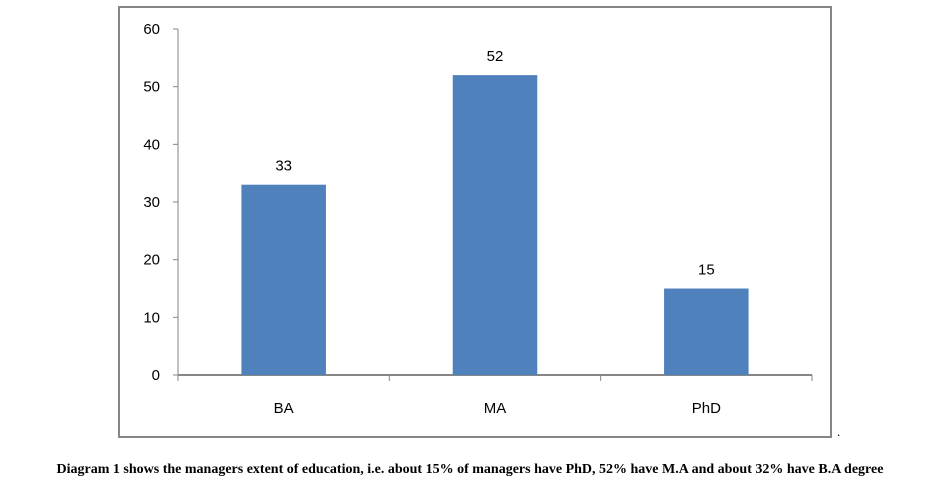  I want to click on bar-phd, so click(706, 331).